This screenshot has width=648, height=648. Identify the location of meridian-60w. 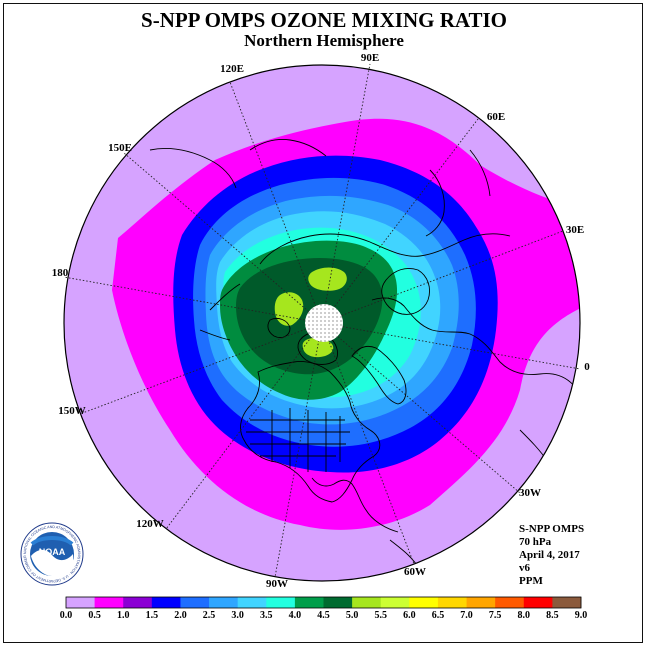
(368, 443).